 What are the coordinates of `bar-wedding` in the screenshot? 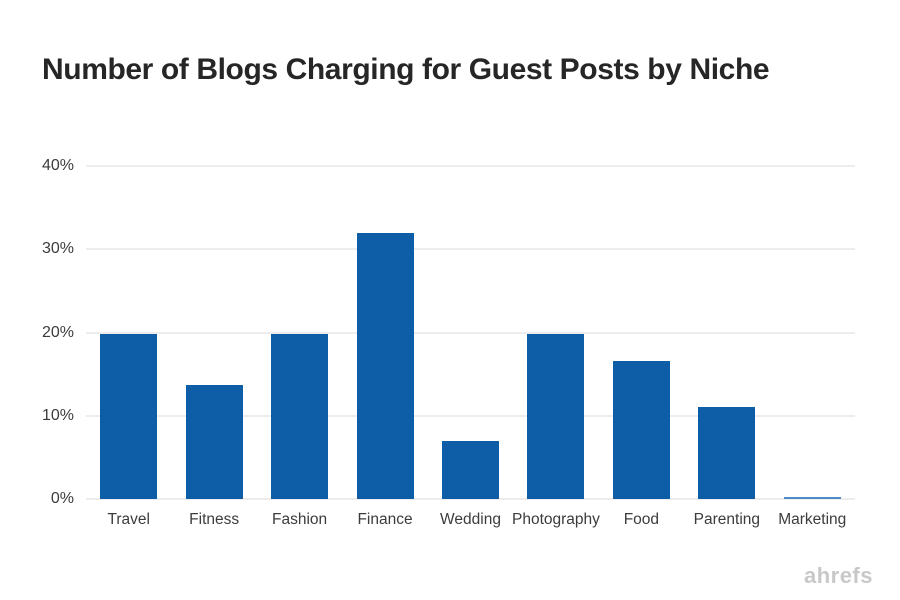 It's located at (470, 470).